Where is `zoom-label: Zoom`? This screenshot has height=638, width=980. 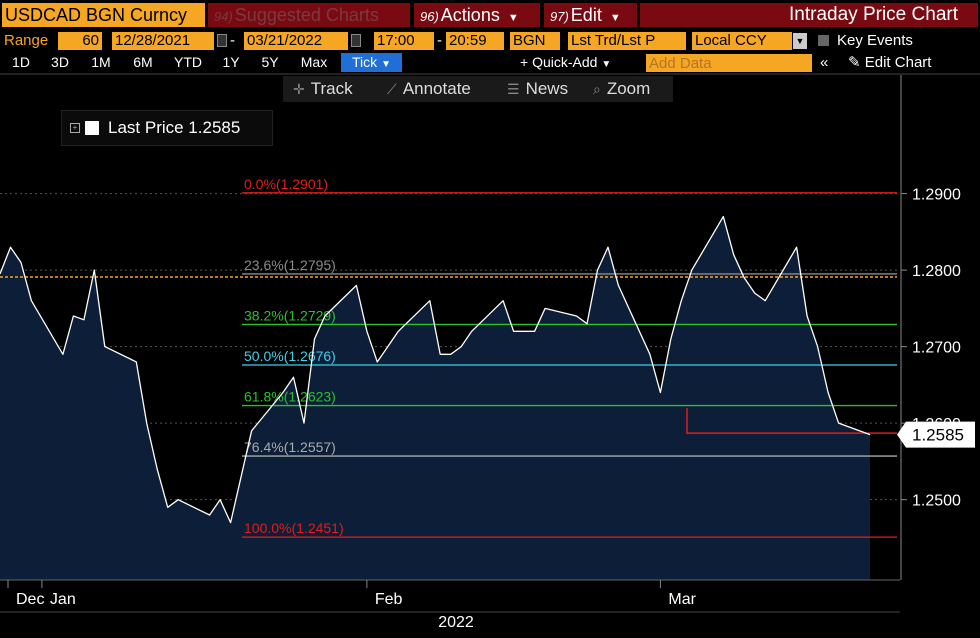 zoom-label: Zoom is located at coordinates (628, 88).